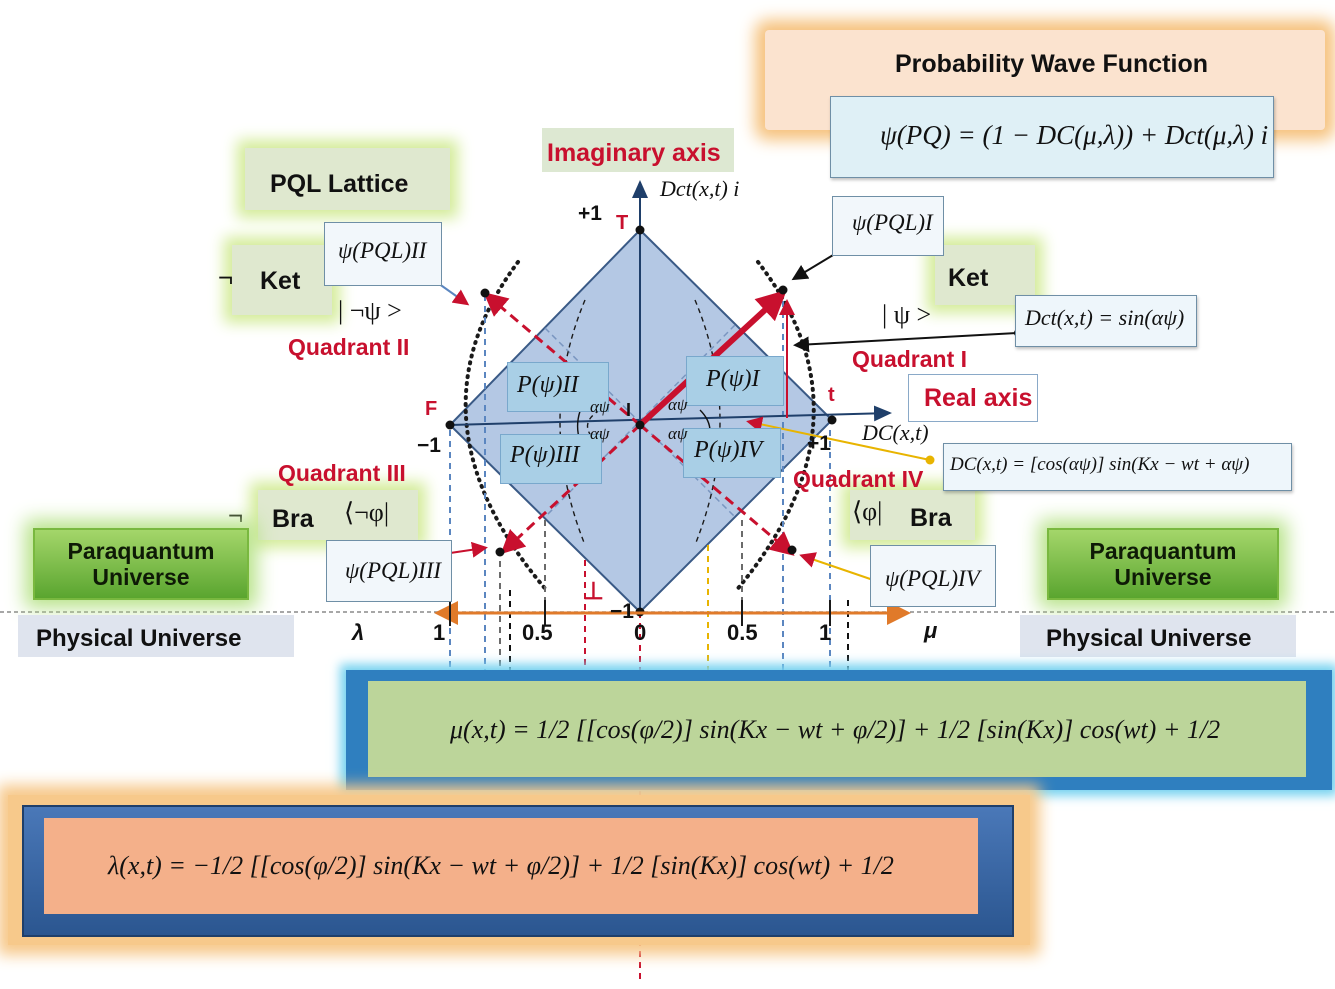  What do you see at coordinates (978, 398) in the screenshot?
I see `real-axis-label: Real axis` at bounding box center [978, 398].